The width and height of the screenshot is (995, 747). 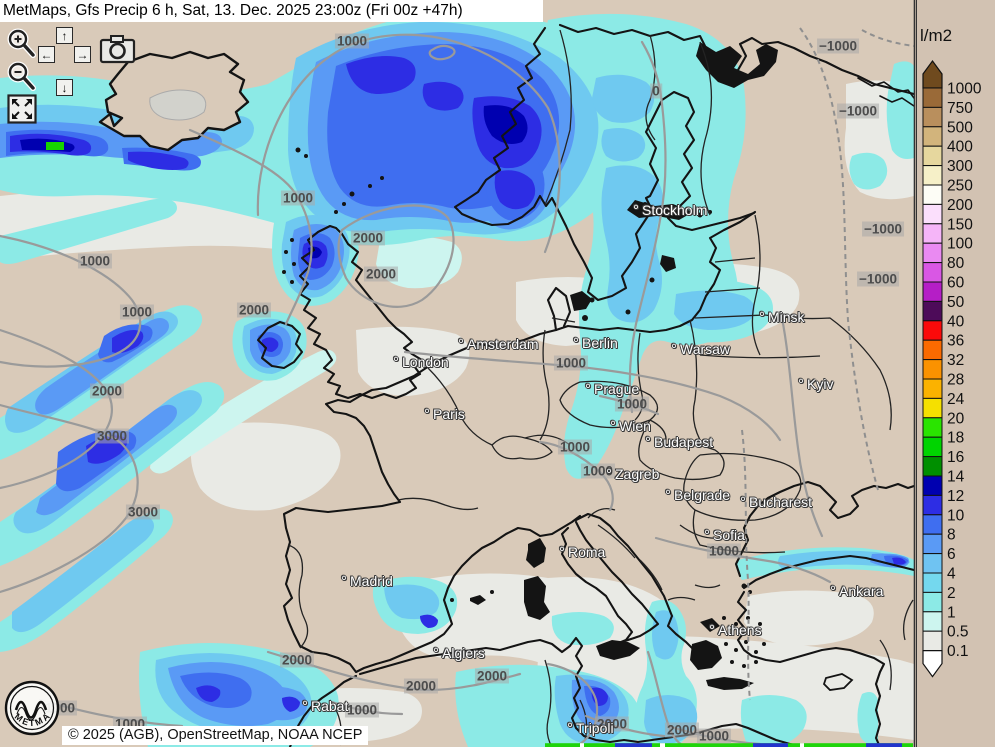 What do you see at coordinates (498, 344) in the screenshot?
I see `city-label: ° Amsterdam` at bounding box center [498, 344].